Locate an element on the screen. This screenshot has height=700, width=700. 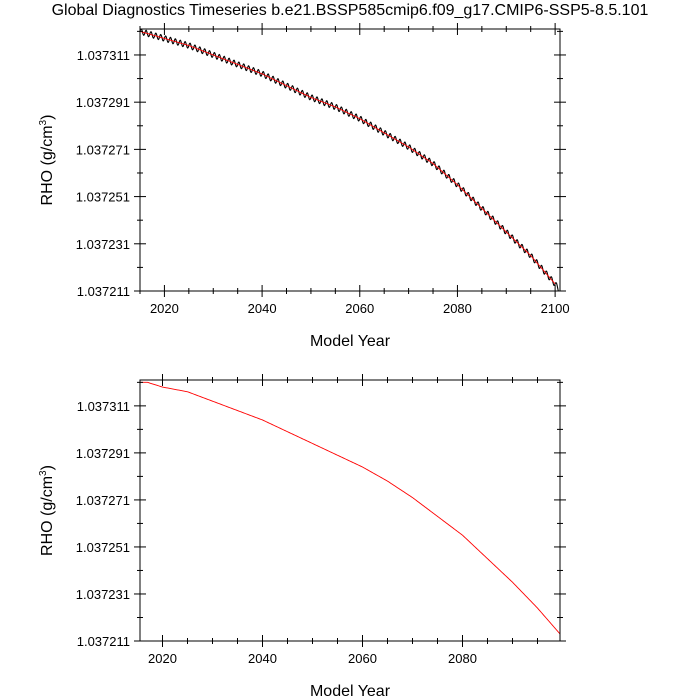
x-tick-label: 2100 is located at coordinates (555, 308).